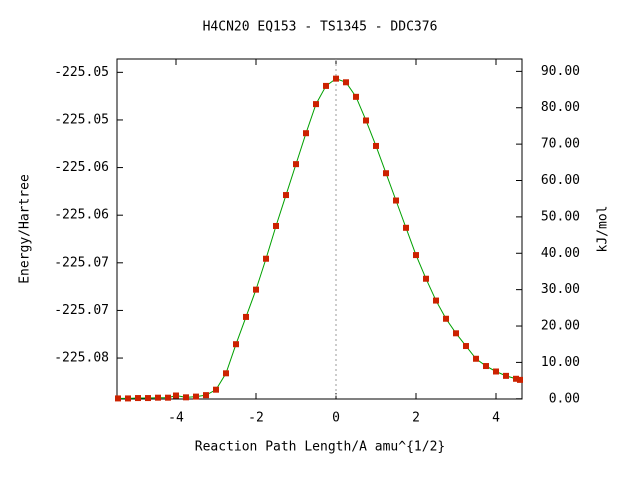  I want to click on chart-title: H4CN20 EQ153 - TS1345 - DDC376, so click(320, 27).